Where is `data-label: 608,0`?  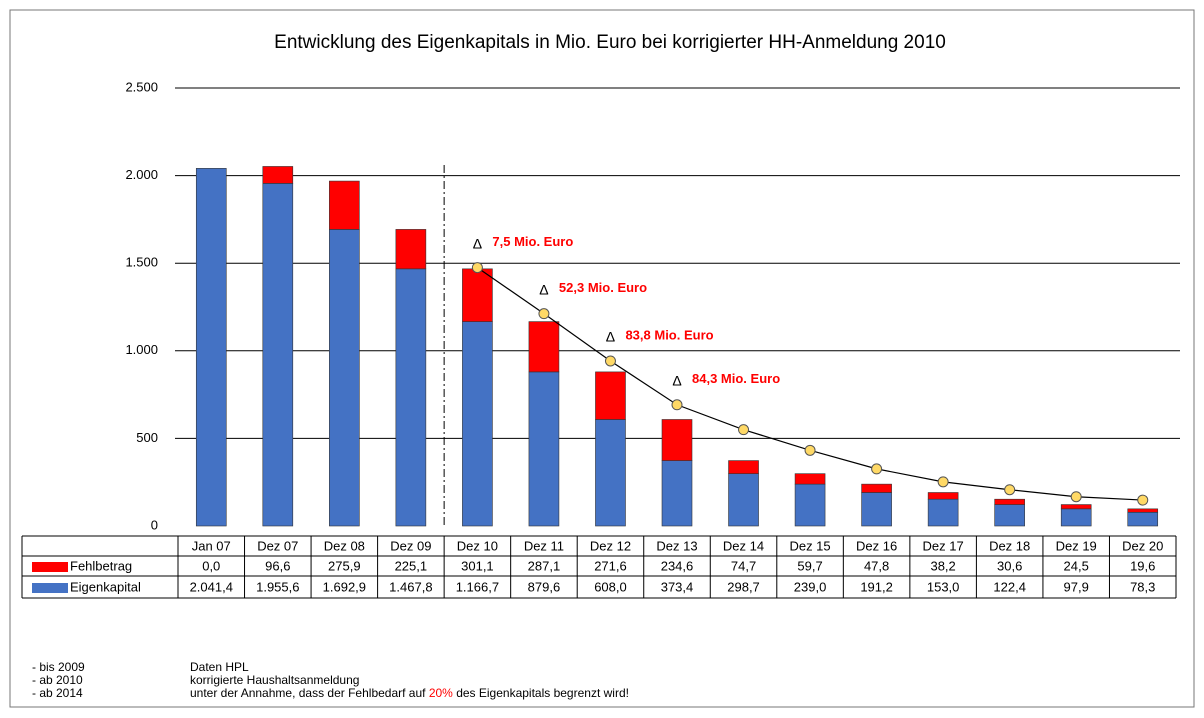
data-label: 608,0 is located at coordinates (610, 586).